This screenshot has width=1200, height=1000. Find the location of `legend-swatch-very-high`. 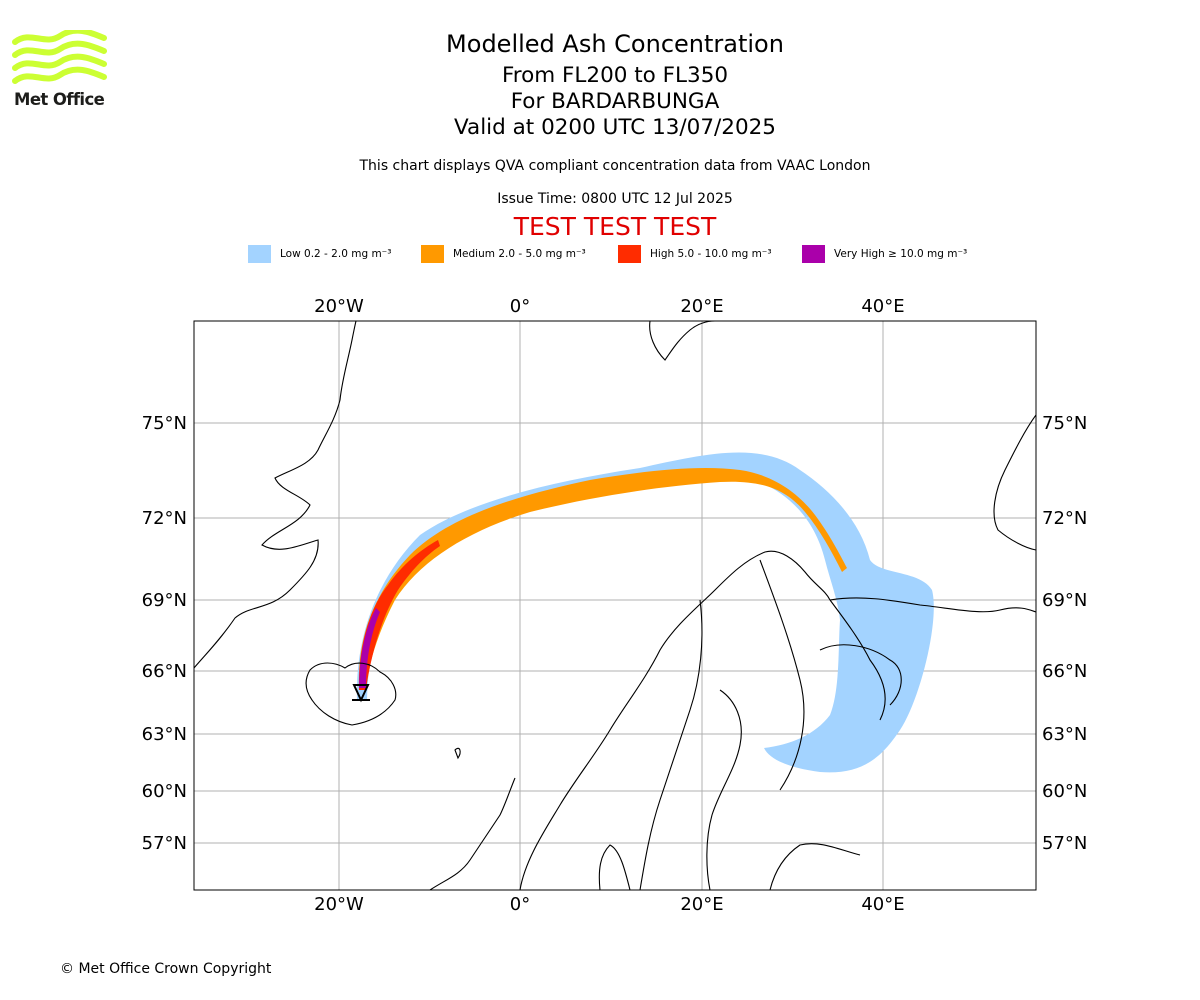

legend-swatch-very-high is located at coordinates (813, 254).